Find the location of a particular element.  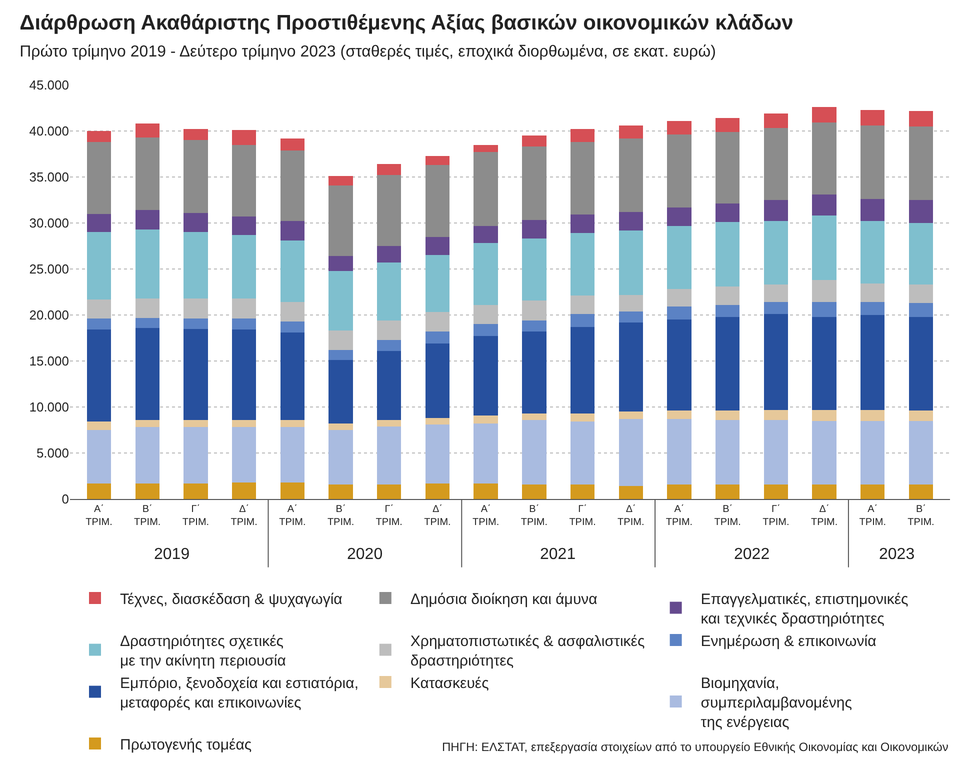

legend-label: Δημόσια διοίκηση και άμυνα is located at coordinates (504, 599).